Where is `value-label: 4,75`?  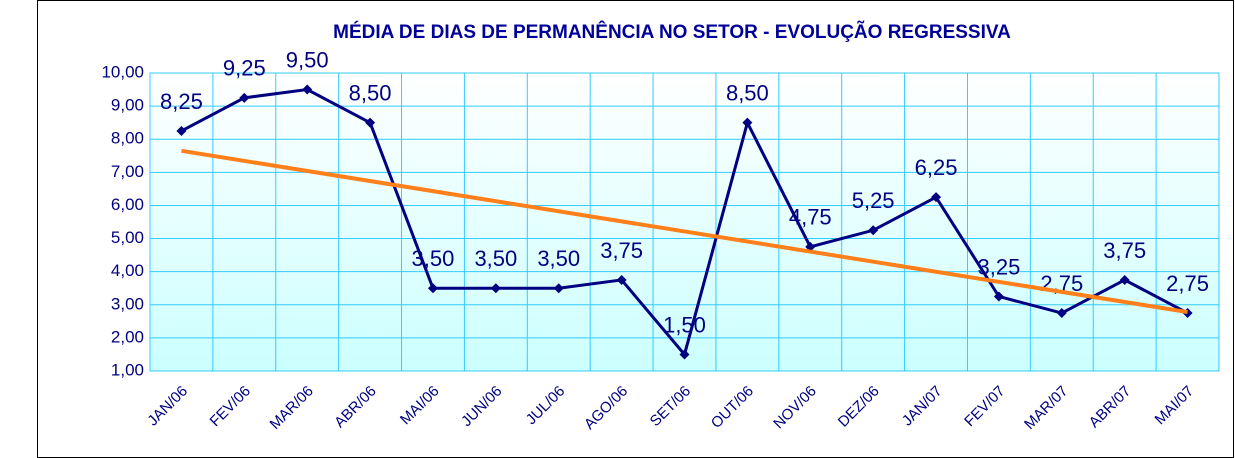 value-label: 4,75 is located at coordinates (810, 217).